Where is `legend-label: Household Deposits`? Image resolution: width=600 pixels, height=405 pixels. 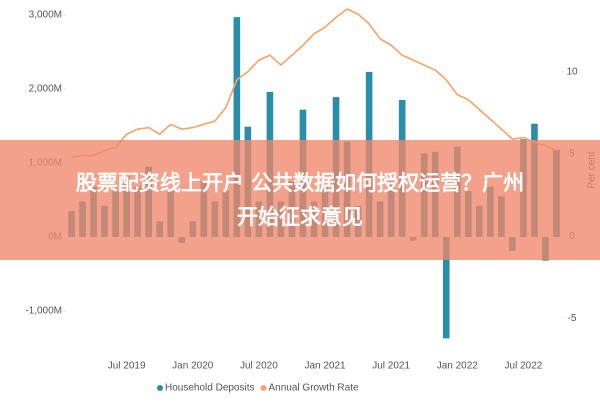 legend-label: Household Deposits is located at coordinates (210, 388).